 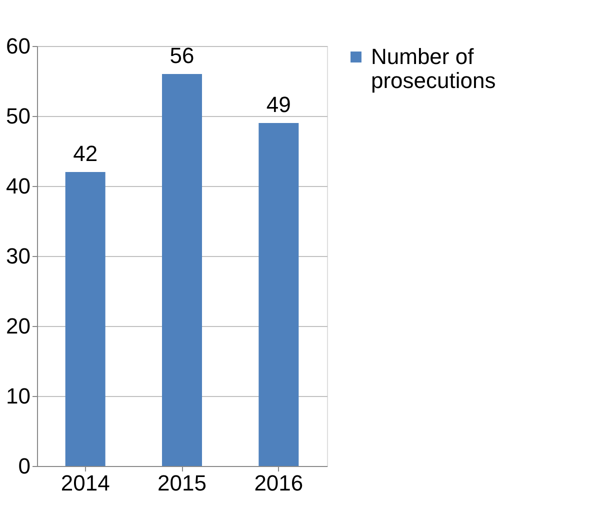 I want to click on data-label: 49, so click(x=278, y=104).